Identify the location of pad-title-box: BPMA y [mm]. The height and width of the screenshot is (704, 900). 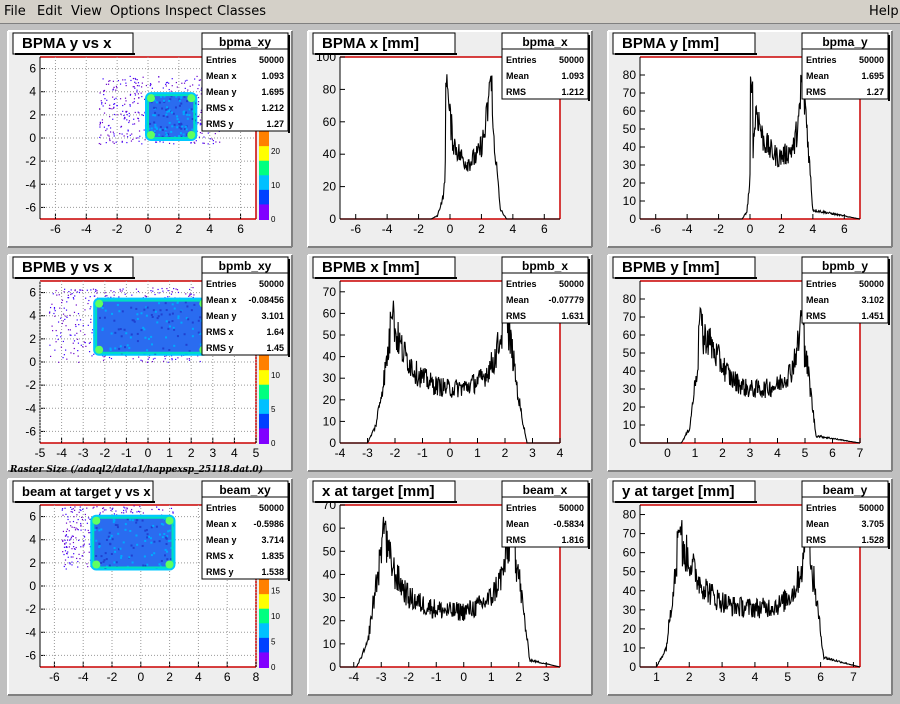
(684, 43).